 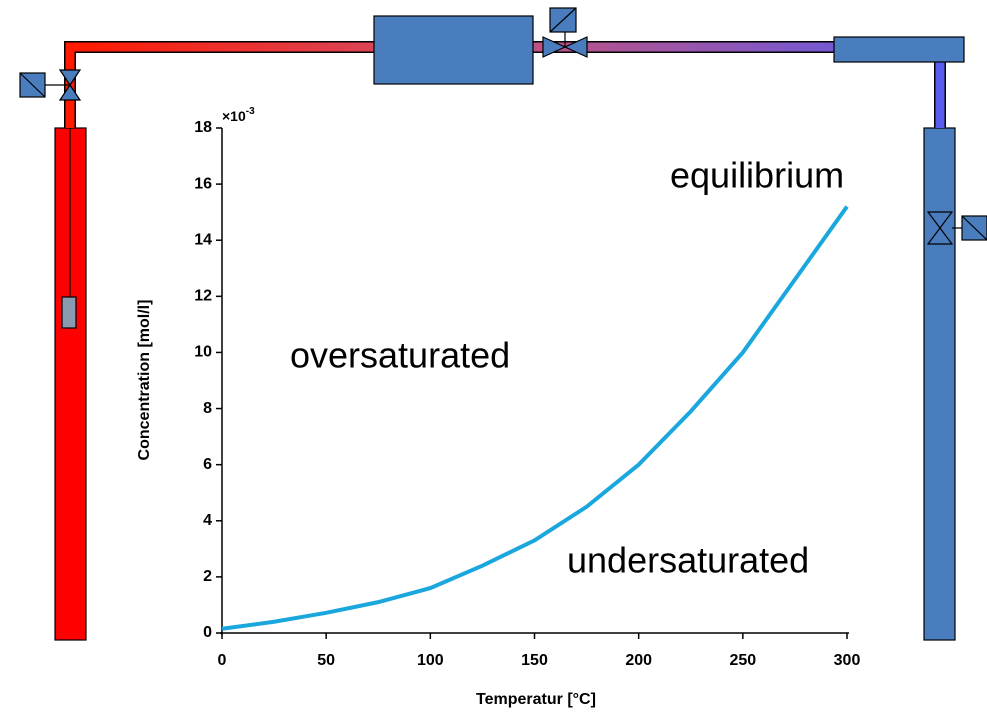 What do you see at coordinates (207, 408) in the screenshot?
I see `y-tick-label: 8` at bounding box center [207, 408].